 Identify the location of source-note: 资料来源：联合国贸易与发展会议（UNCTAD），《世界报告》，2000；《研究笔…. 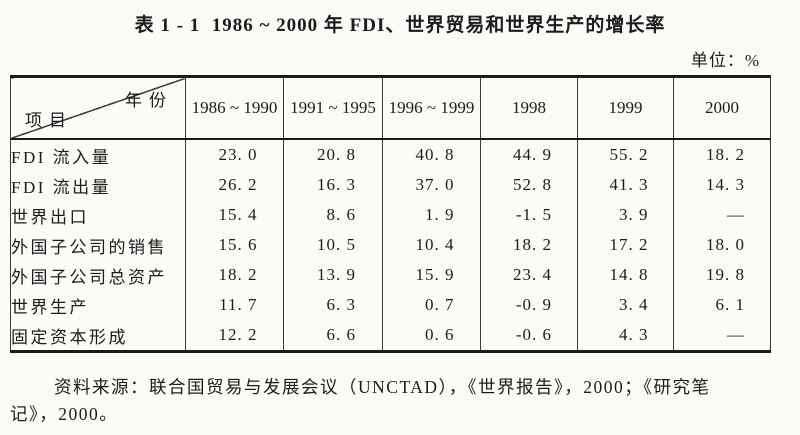
(394, 401).